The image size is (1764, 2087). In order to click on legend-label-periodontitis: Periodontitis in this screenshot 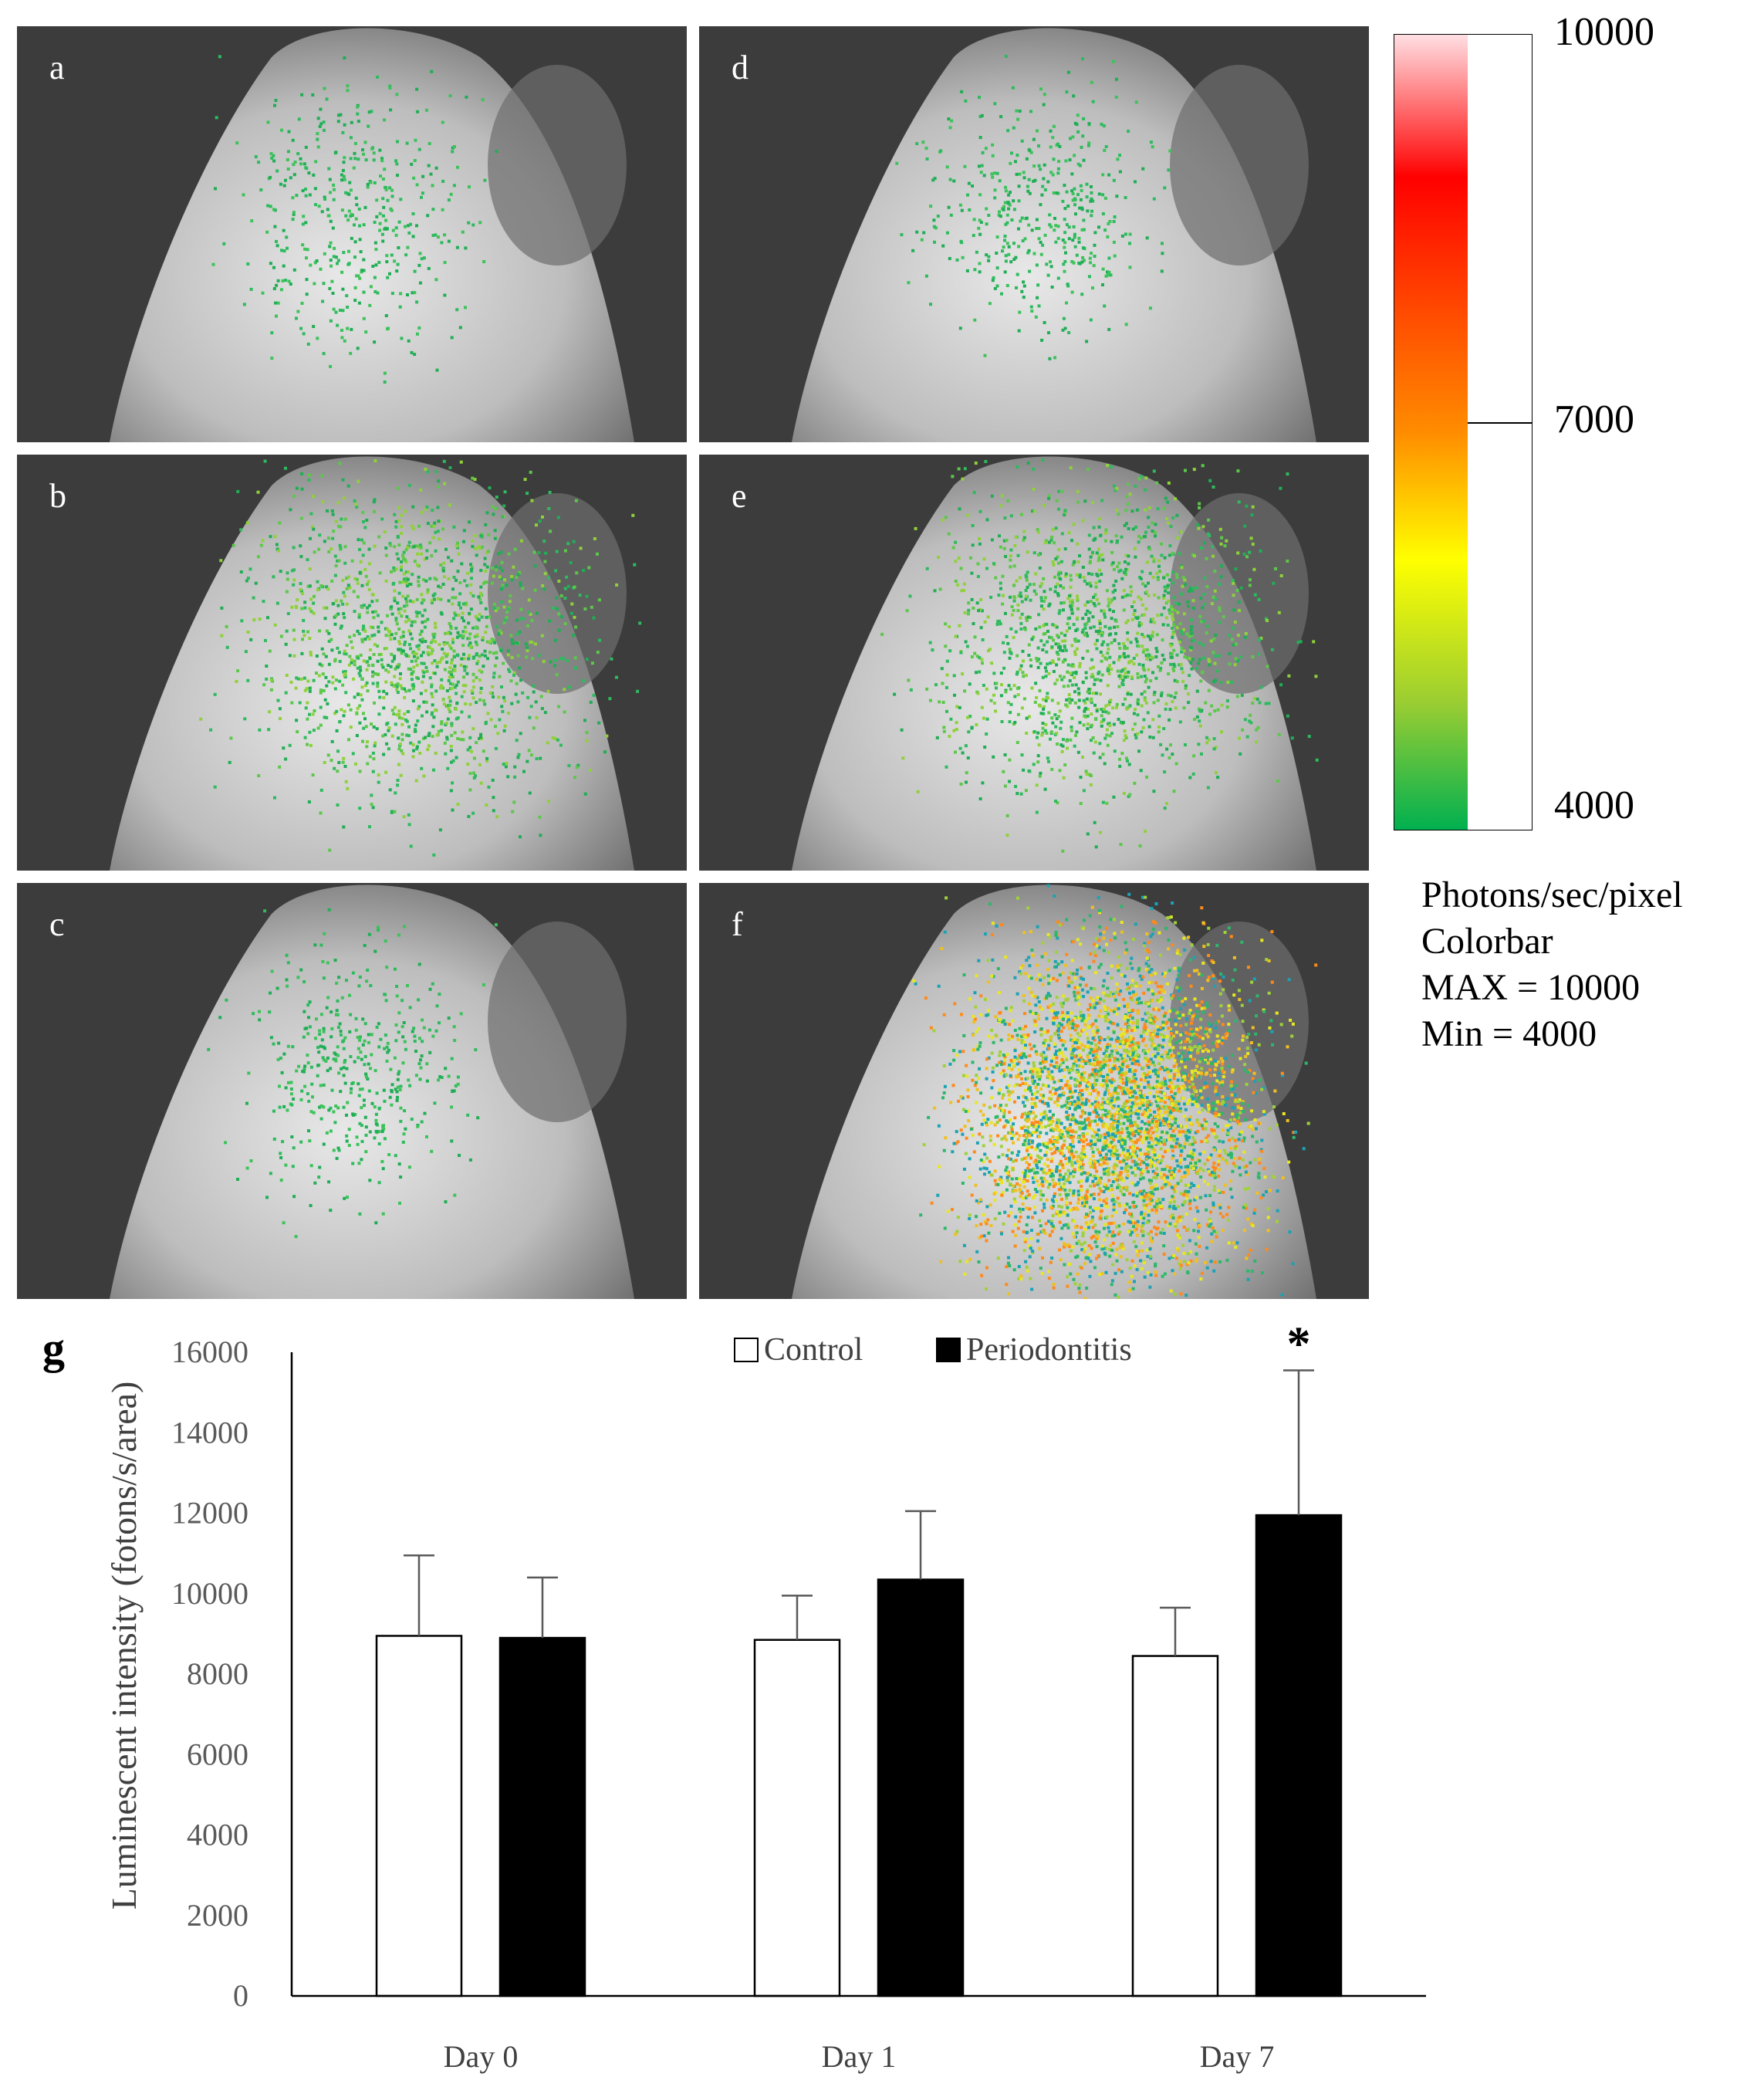, I will do `click(1049, 1350)`.